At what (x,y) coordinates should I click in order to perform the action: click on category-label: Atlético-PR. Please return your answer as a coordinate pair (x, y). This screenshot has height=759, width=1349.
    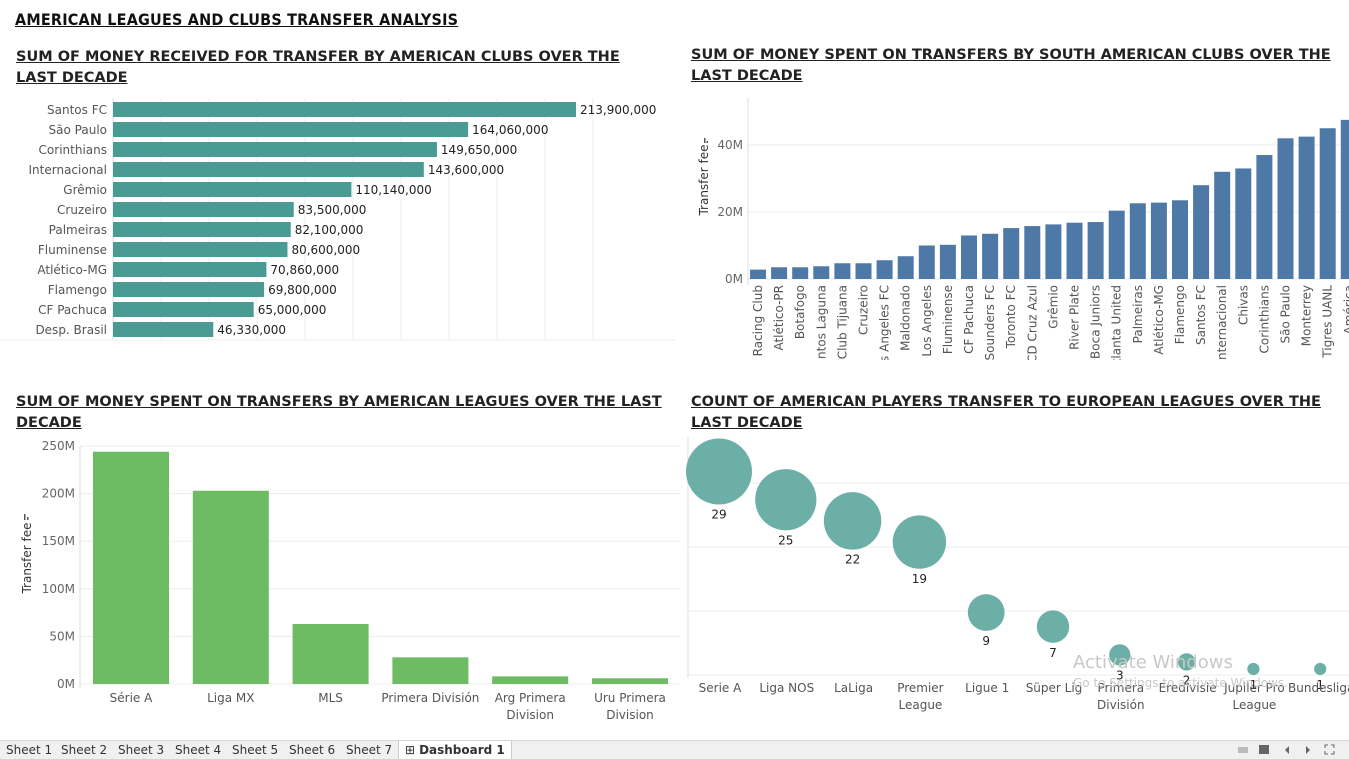
    Looking at the image, I should click on (779, 318).